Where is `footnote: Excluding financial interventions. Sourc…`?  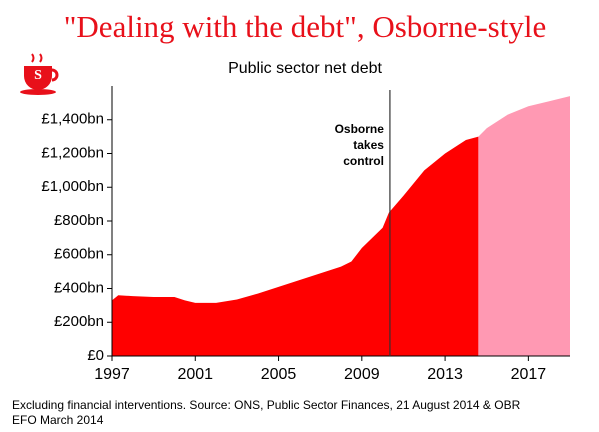
footnote: Excluding financial interventions. Sourc… is located at coordinates (266, 405).